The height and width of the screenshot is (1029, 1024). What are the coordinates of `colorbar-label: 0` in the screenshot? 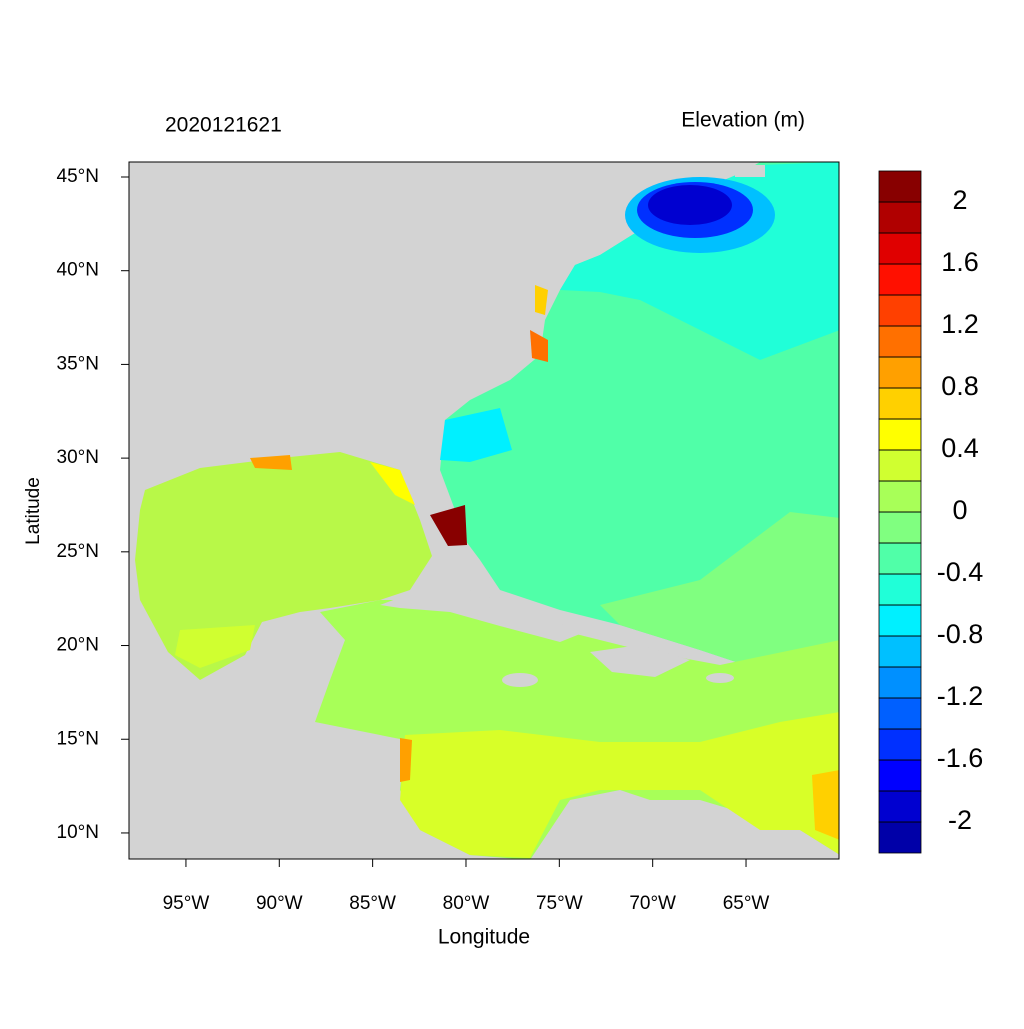 It's located at (959, 510).